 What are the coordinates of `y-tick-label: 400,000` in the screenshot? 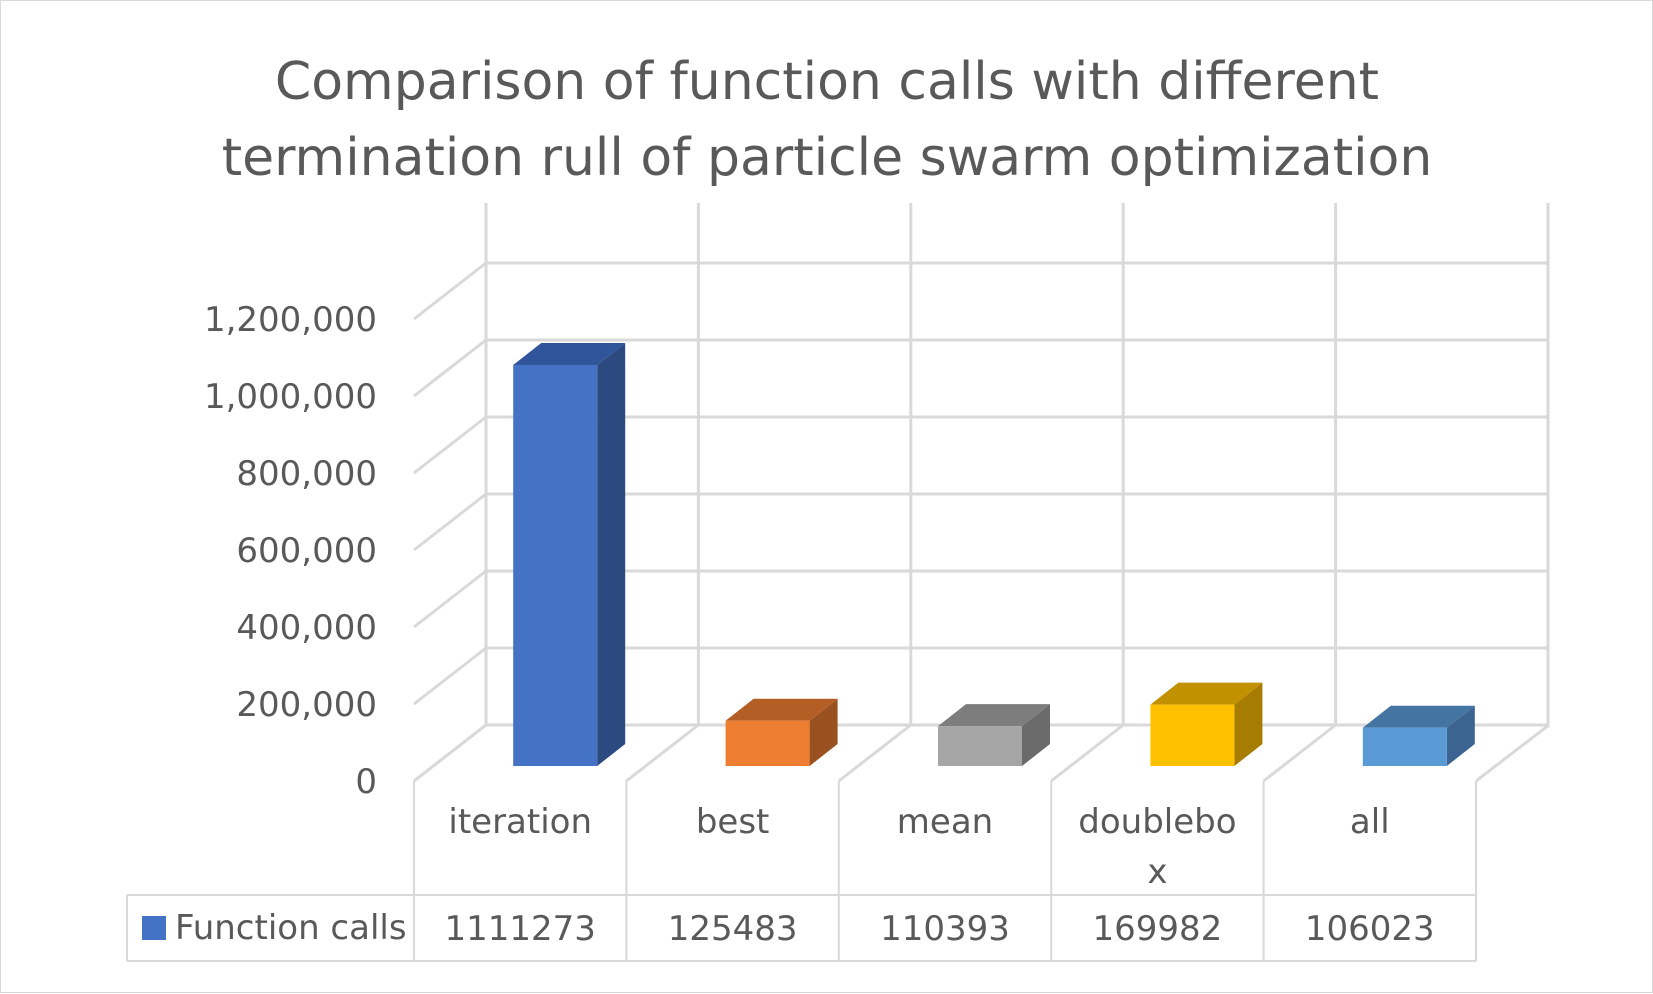 It's located at (306, 628).